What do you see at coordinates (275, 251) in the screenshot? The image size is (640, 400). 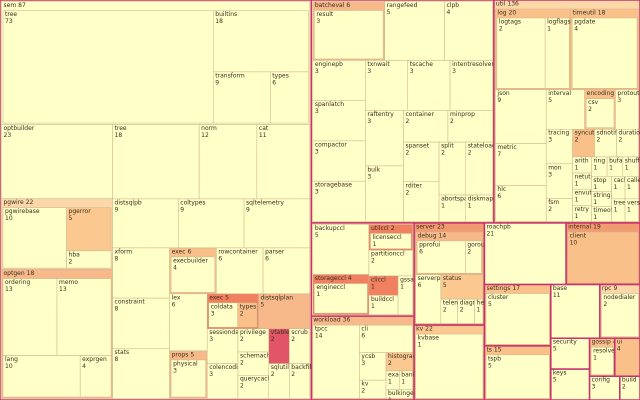 I see `tile-name: parser` at bounding box center [275, 251].